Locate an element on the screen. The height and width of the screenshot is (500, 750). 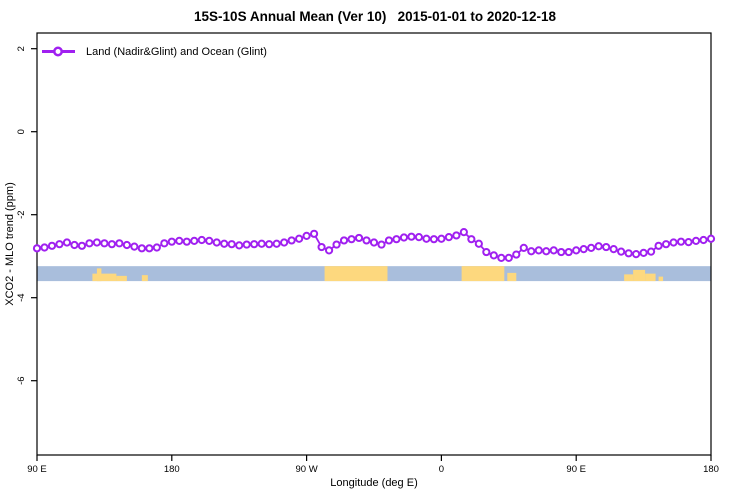
y-tick-label: 0 is located at coordinates (21, 131).